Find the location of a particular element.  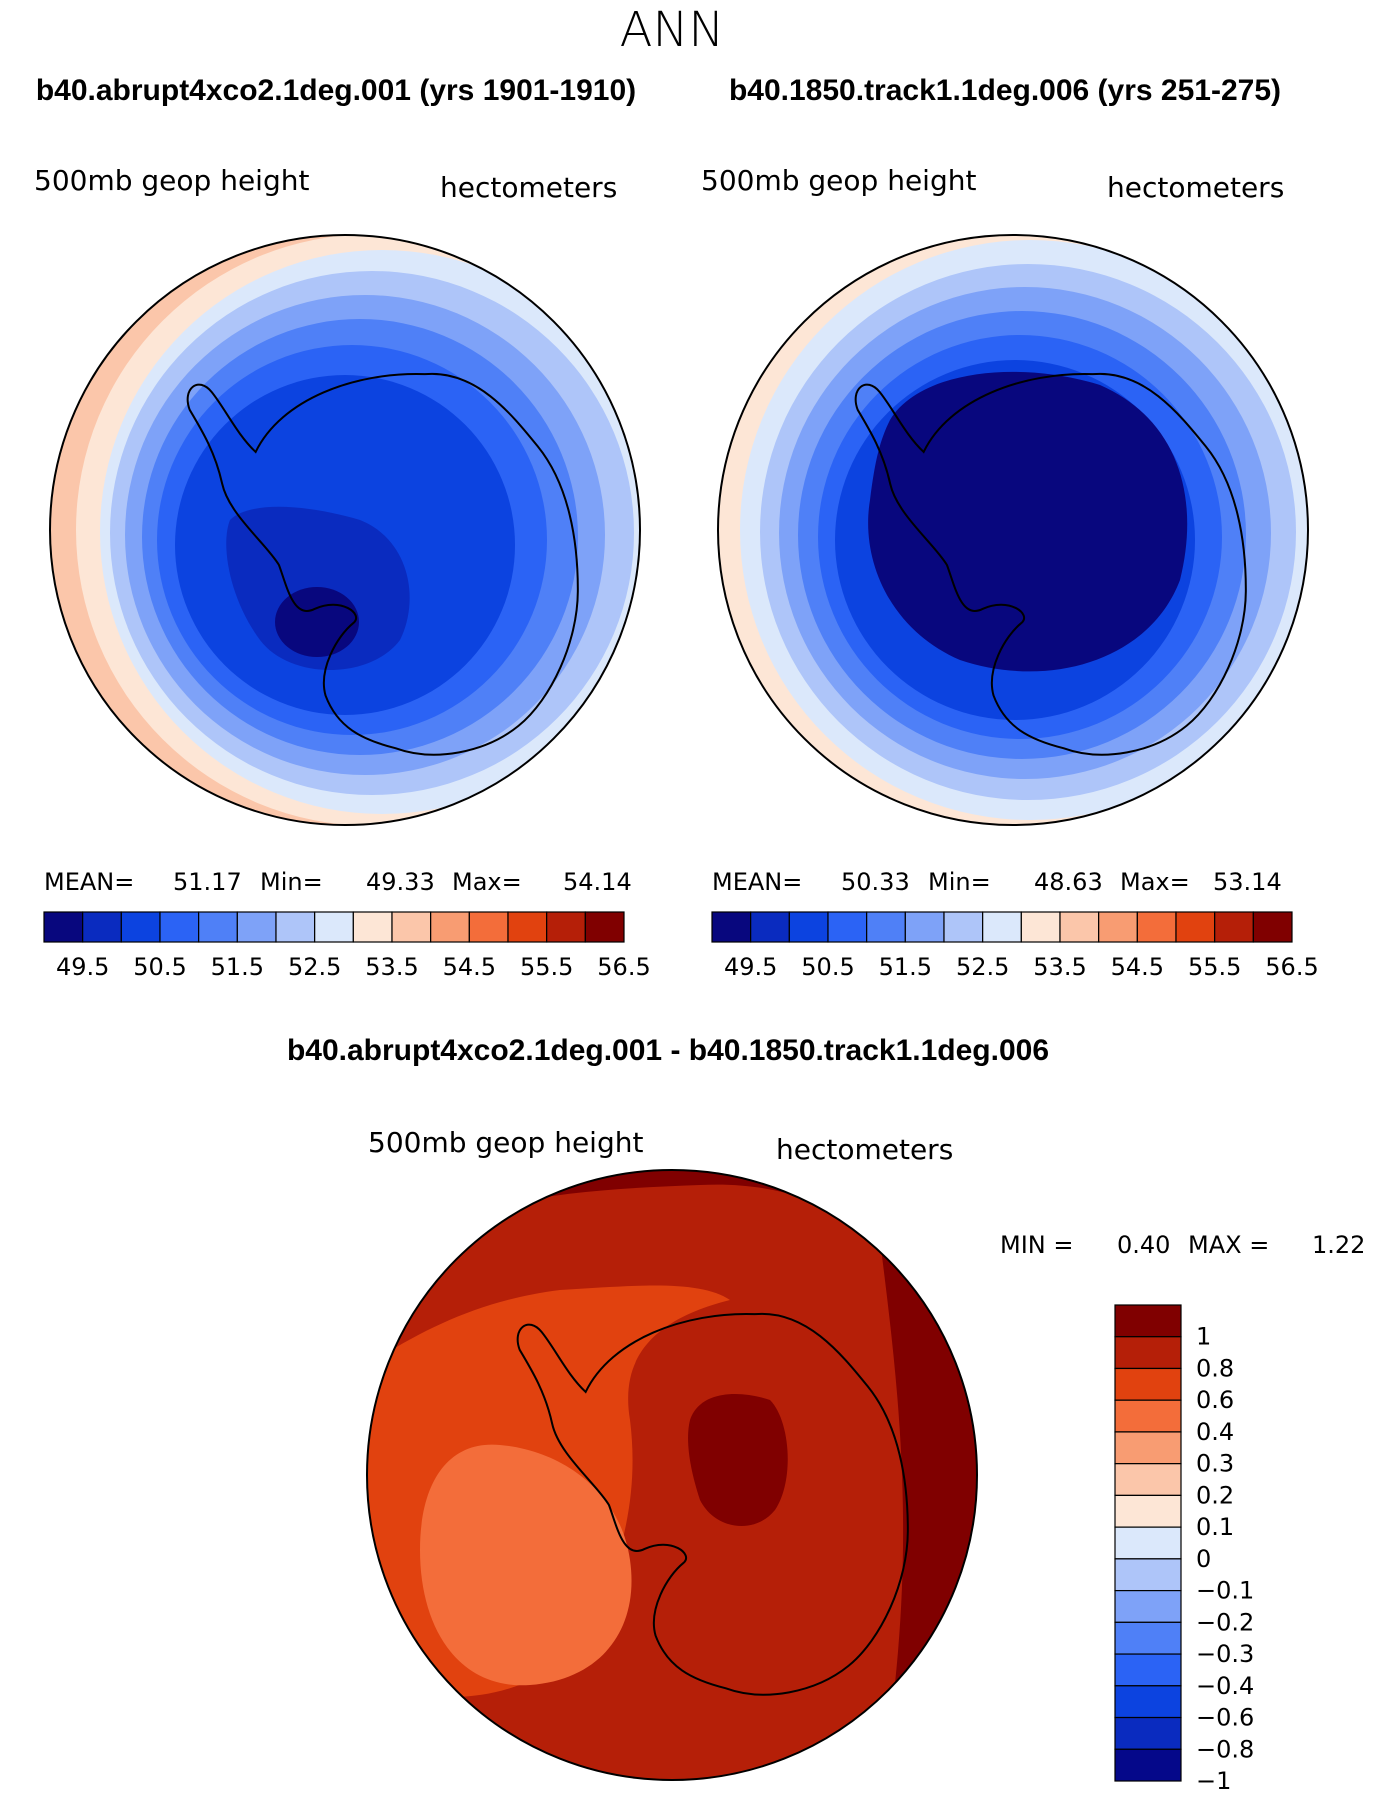

season-title: ANN is located at coordinates (672, 30).